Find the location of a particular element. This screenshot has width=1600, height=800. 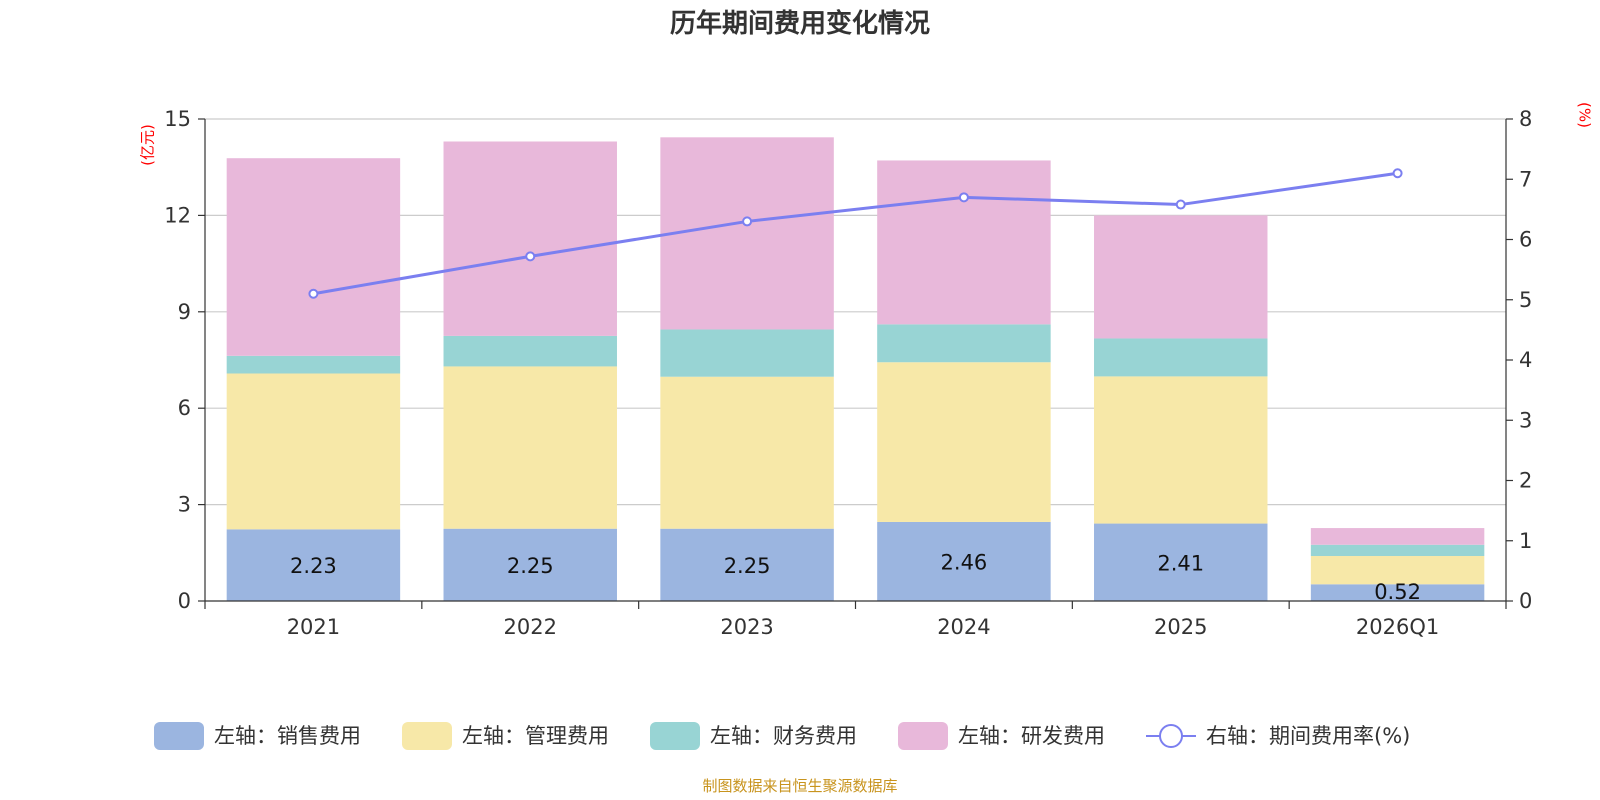

data-label-2: 2.25 is located at coordinates (747, 566).